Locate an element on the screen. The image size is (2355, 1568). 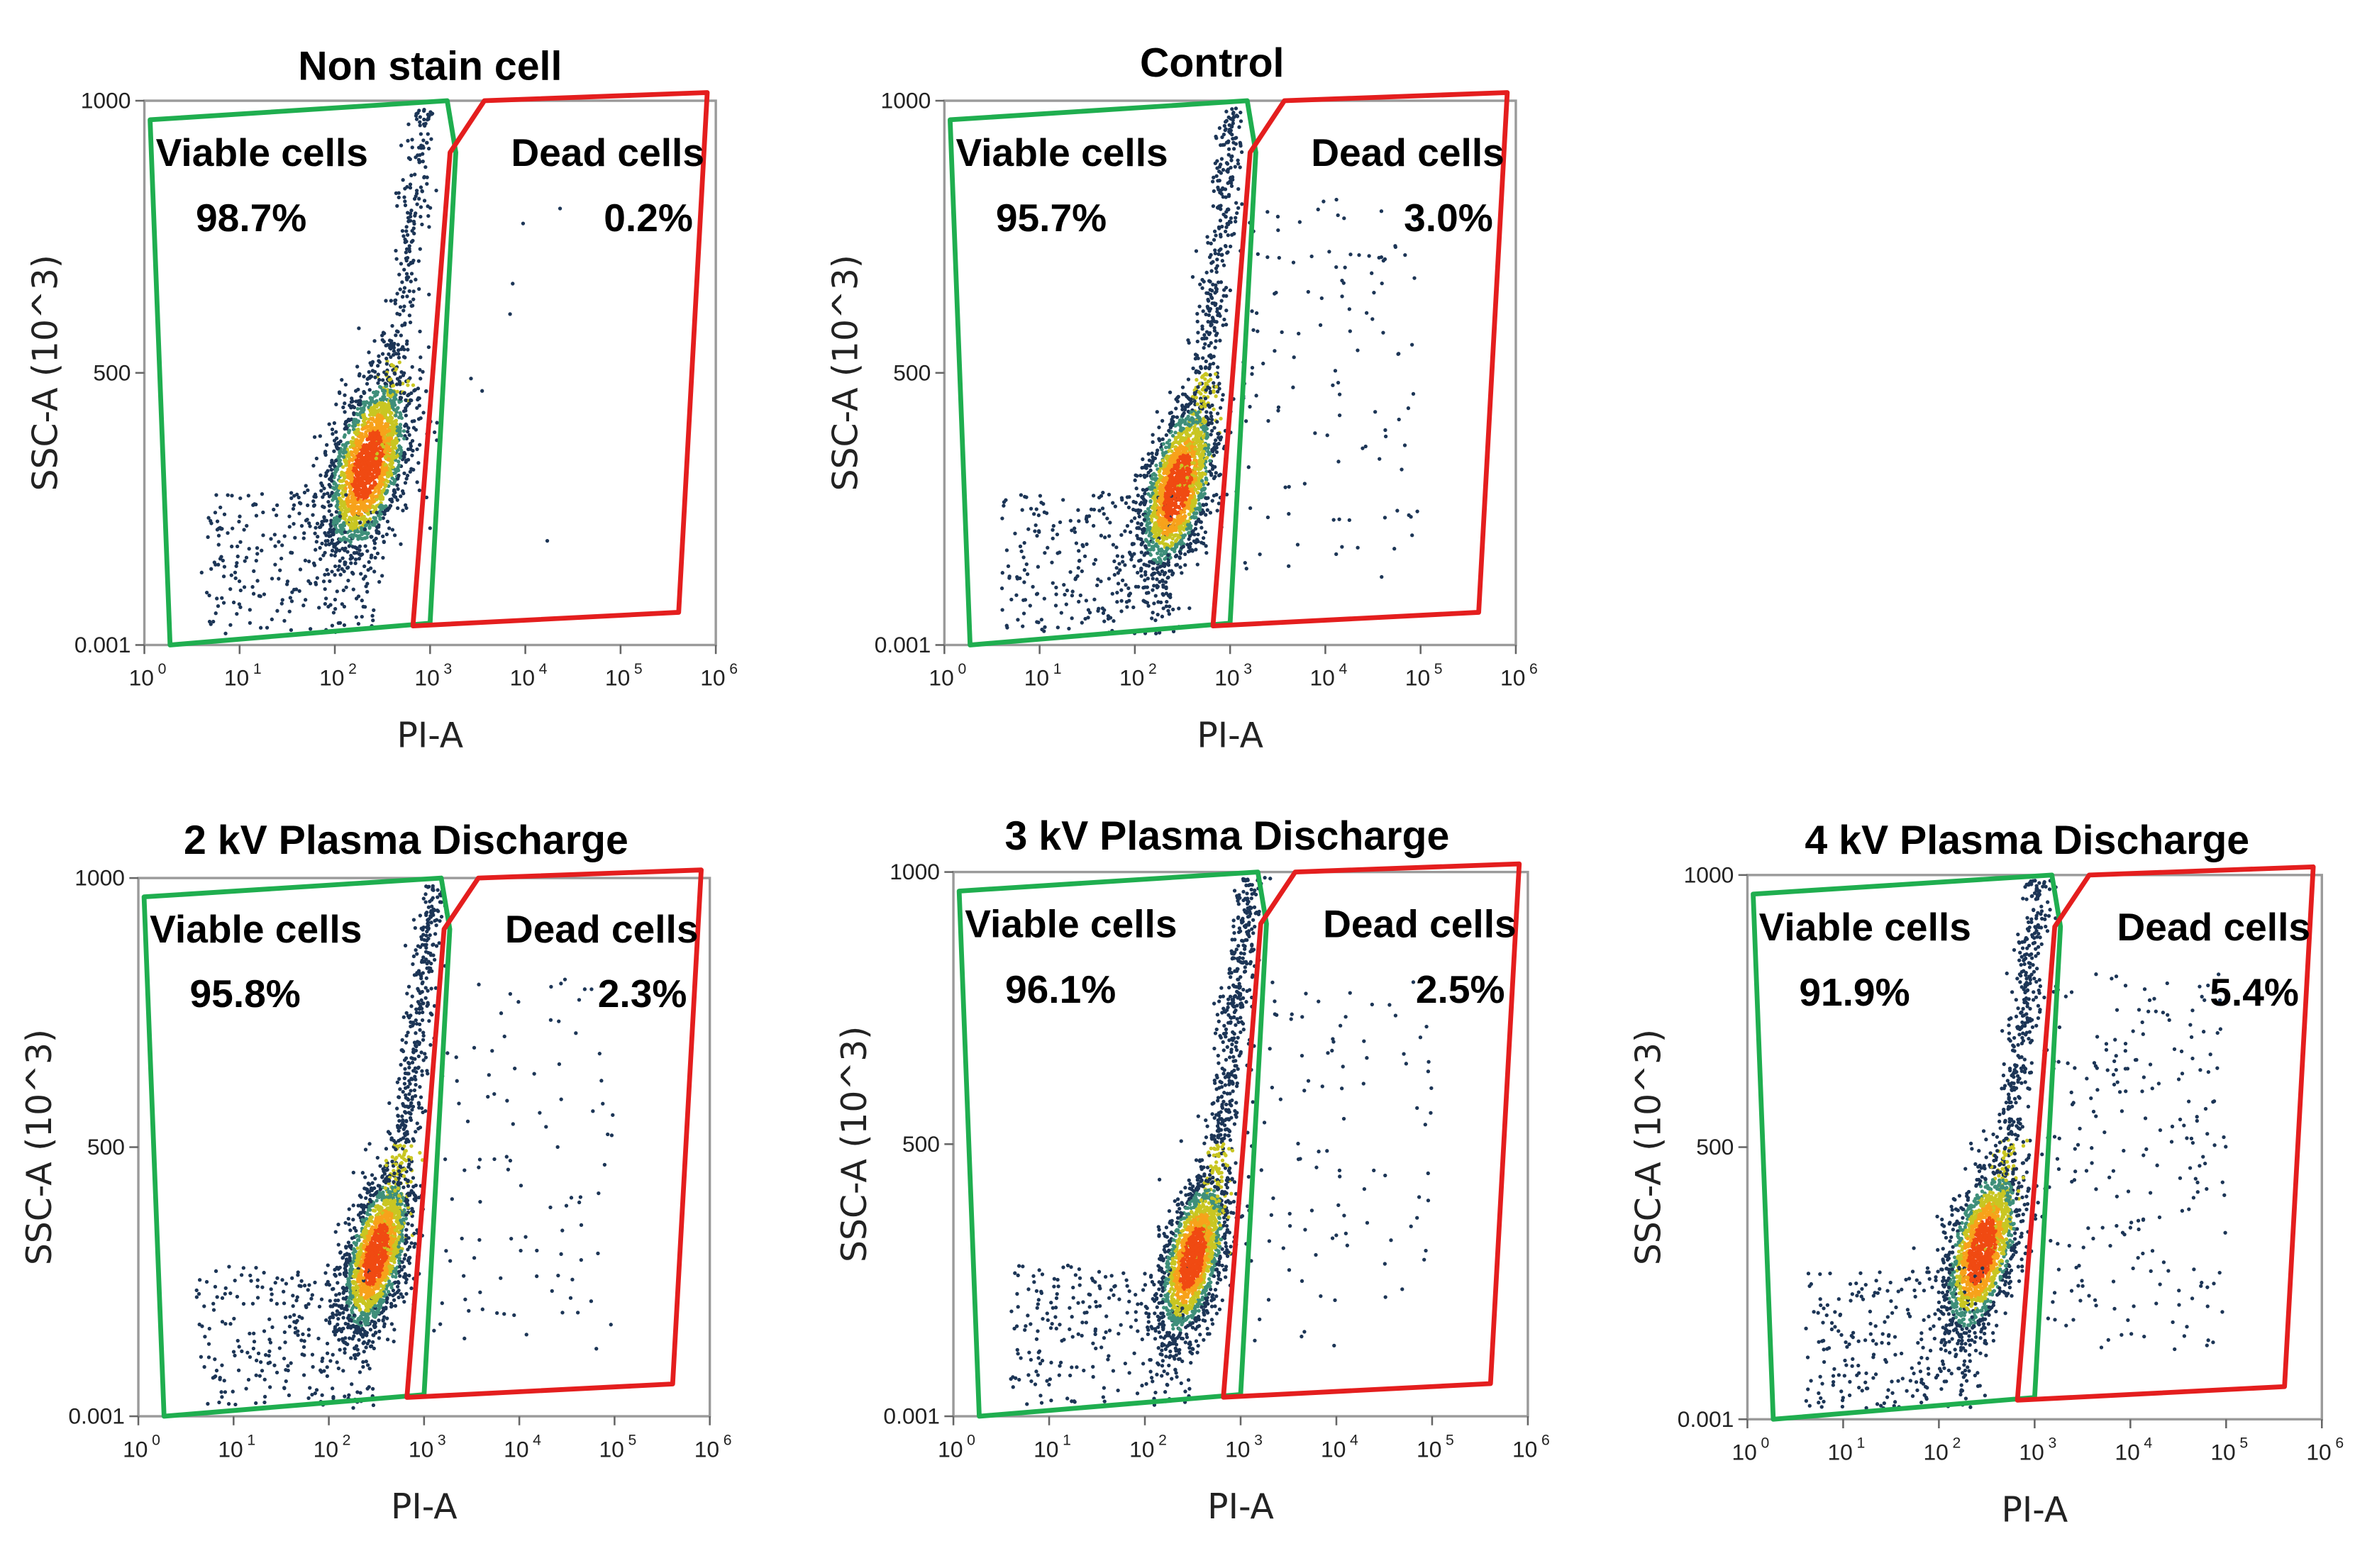
x-axis-label: PI-A is located at coordinates (430, 736).